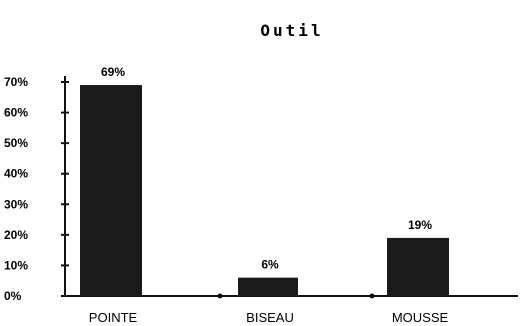 This screenshot has height=326, width=524. Describe the element at coordinates (16, 235) in the screenshot. I see `y-tick-label: 20%` at that location.